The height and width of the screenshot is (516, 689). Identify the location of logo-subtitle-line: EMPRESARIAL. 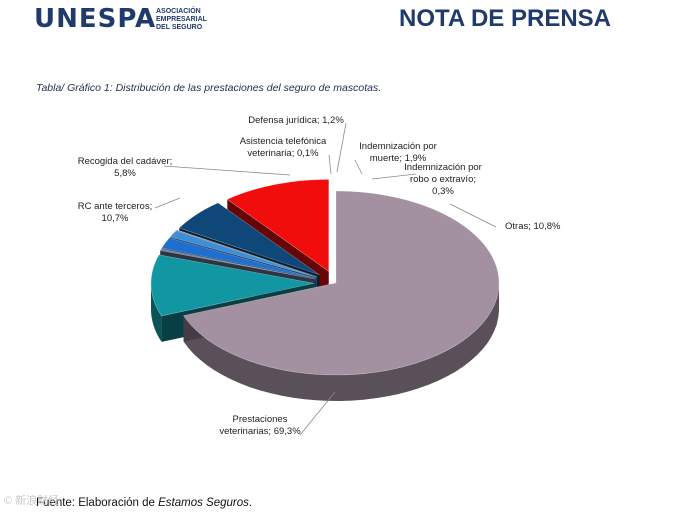
(181, 19).